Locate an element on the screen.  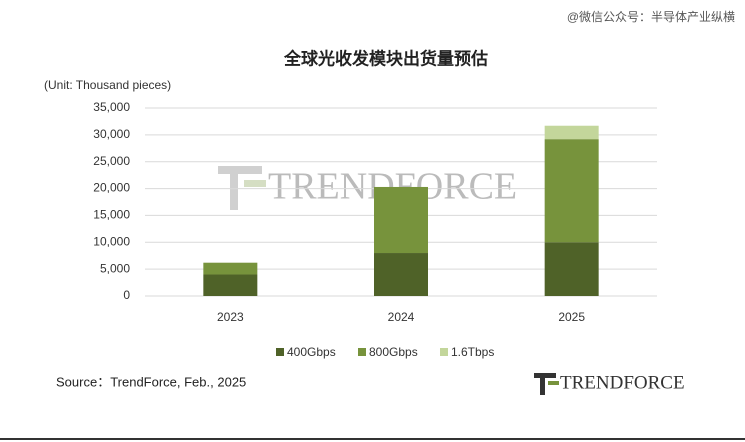
y-tick-label: 30,000 is located at coordinates (111, 134).